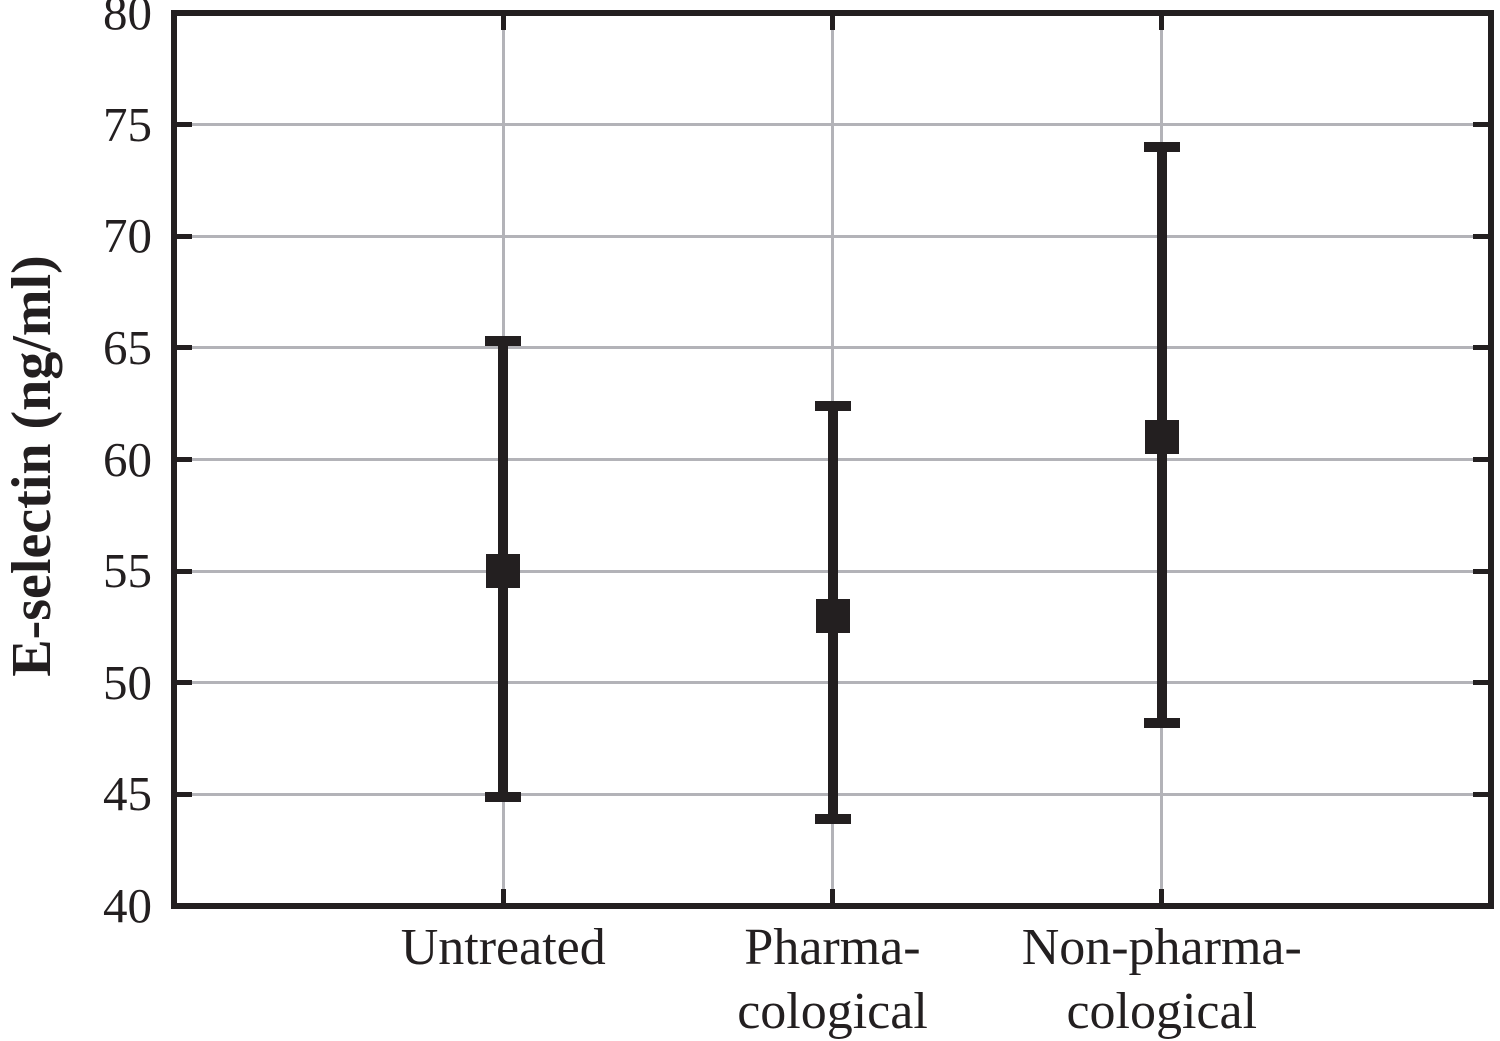  Describe the element at coordinates (127, 20) in the screenshot. I see `y-tick-label: 80` at that location.